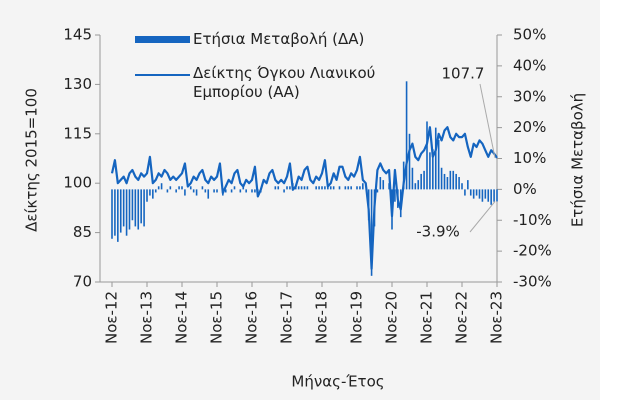  Describe the element at coordinates (77, 183) in the screenshot. I see `y-tick-label: 100` at that location.